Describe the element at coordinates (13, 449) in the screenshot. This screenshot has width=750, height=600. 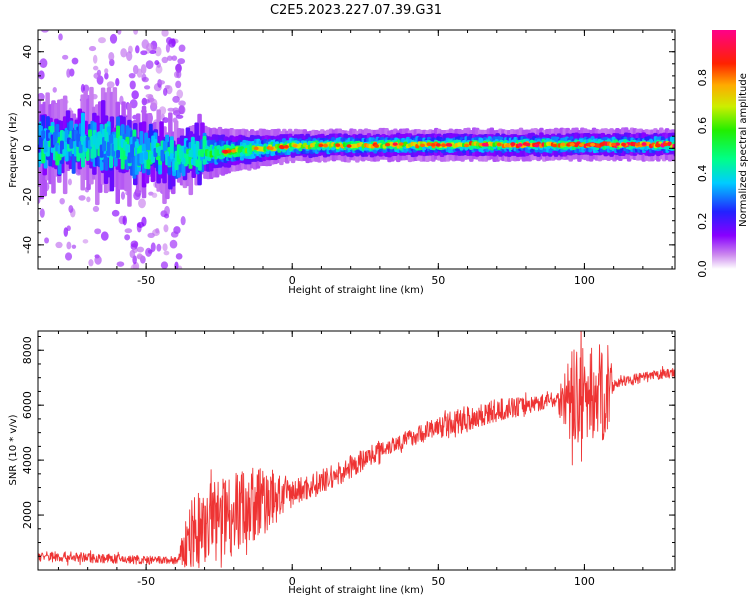
I see `snr-ylabel: SNR (10 * v/v)` at that location.